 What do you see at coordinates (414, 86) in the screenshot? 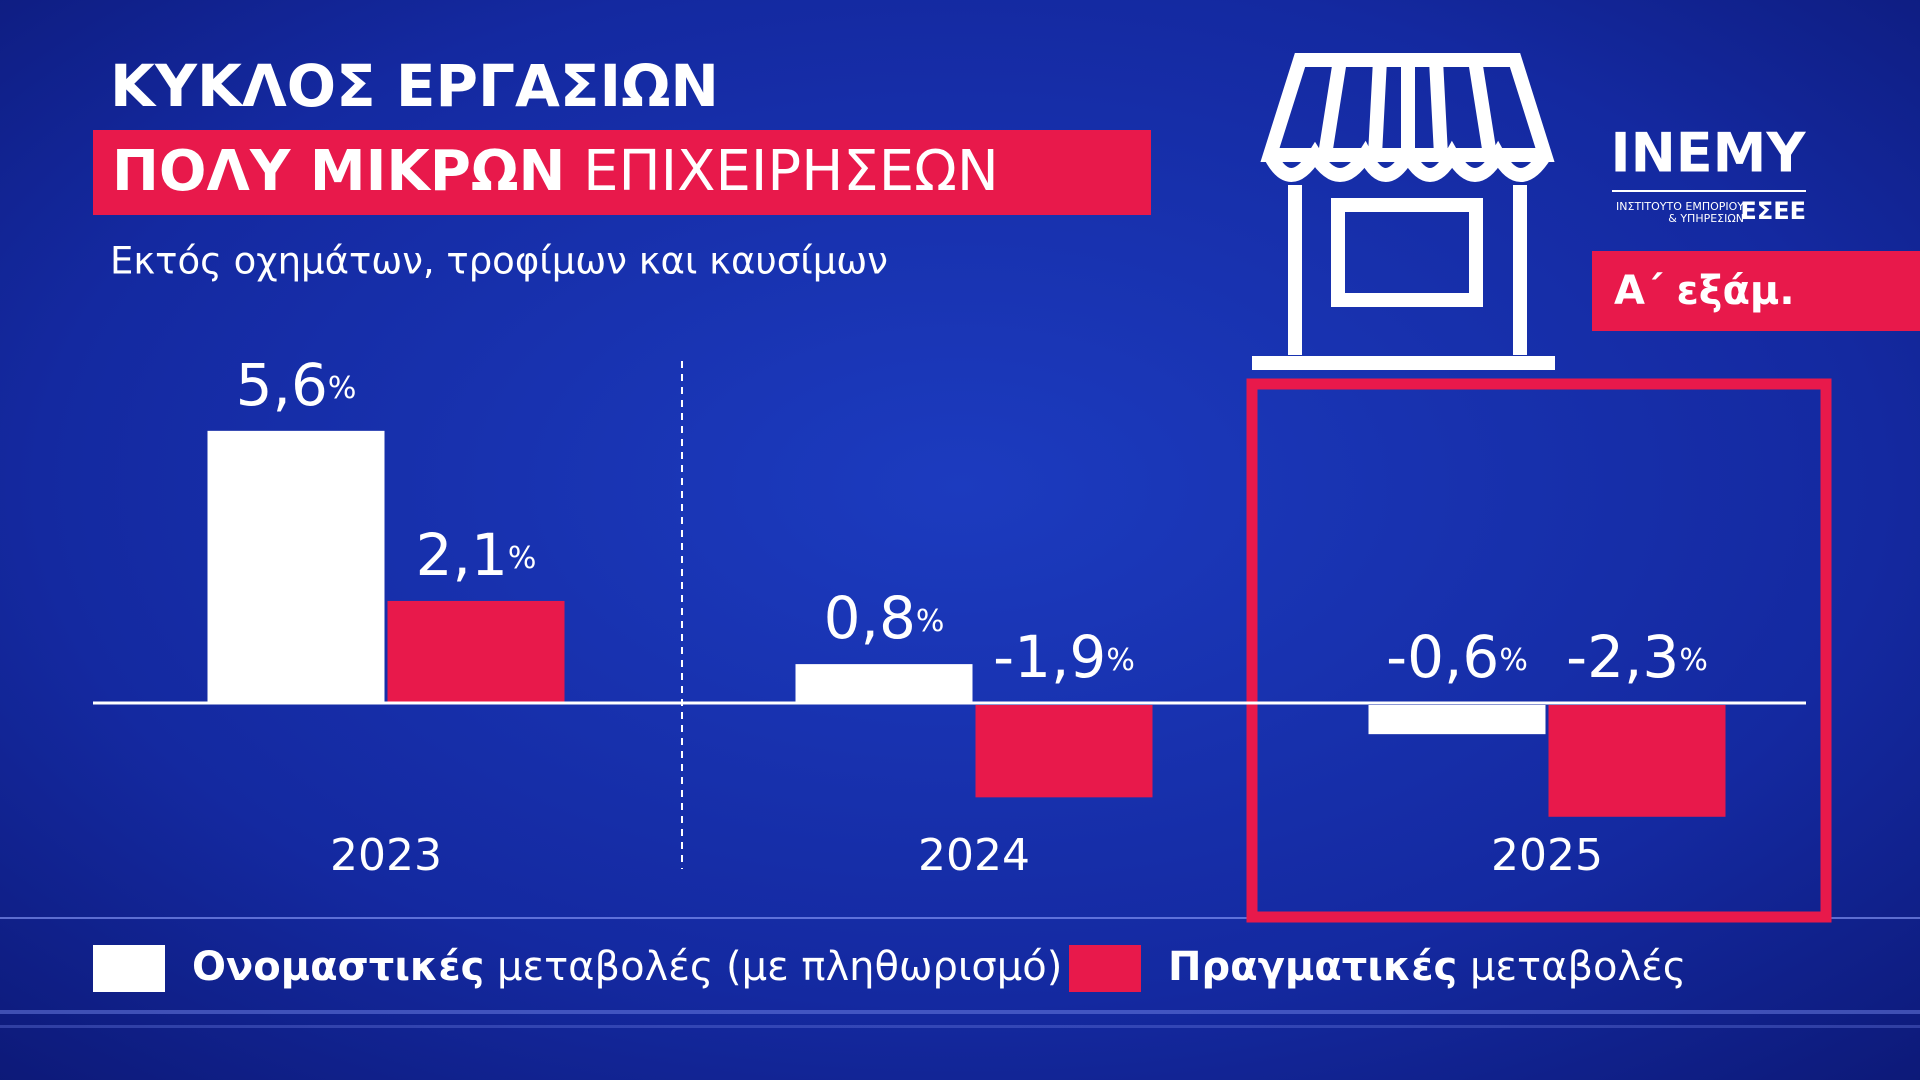
I see `chart-title: ΚΥΚΛΟΣ ΕΡΓΑΣΙΩΝ` at bounding box center [414, 86].